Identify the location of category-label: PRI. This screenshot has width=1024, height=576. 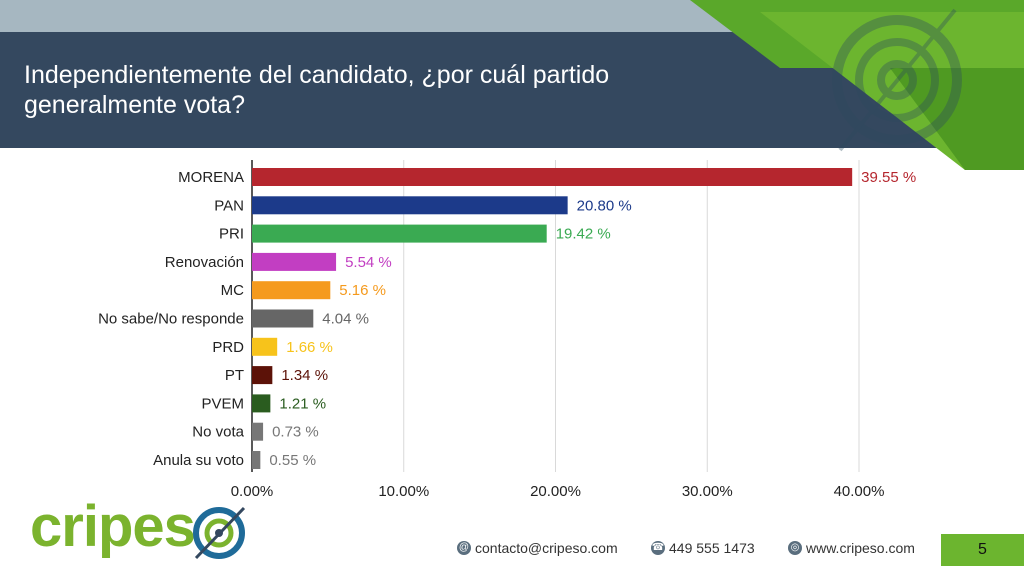
(231, 234).